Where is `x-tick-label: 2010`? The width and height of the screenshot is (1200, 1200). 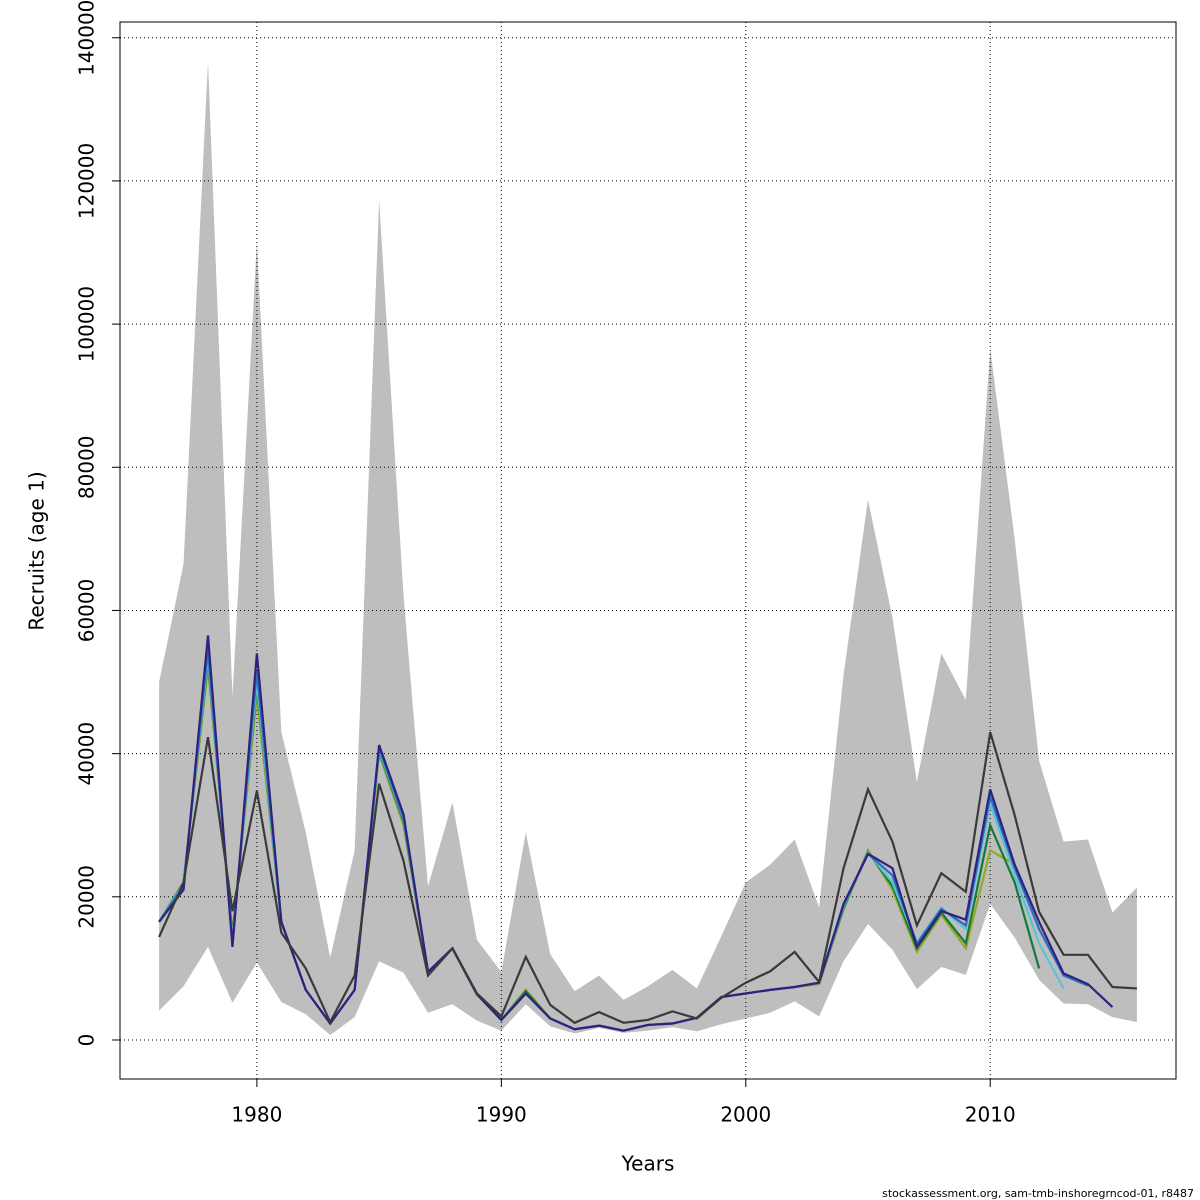 x-tick-label: 2010 is located at coordinates (990, 1115).